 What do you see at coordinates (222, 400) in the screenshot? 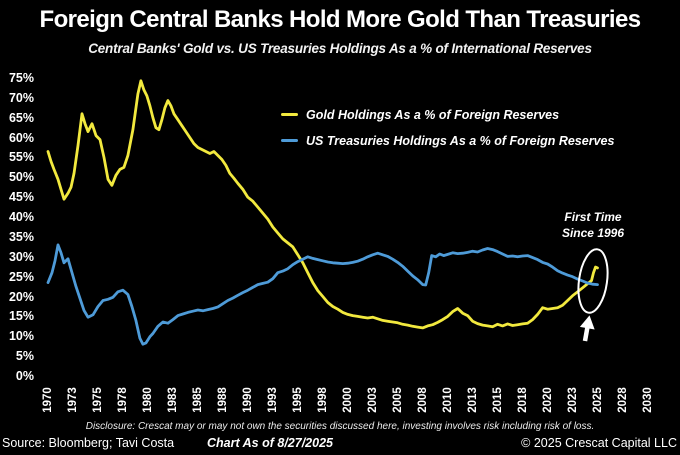
I see `x-tick-label: 1988` at bounding box center [222, 400].